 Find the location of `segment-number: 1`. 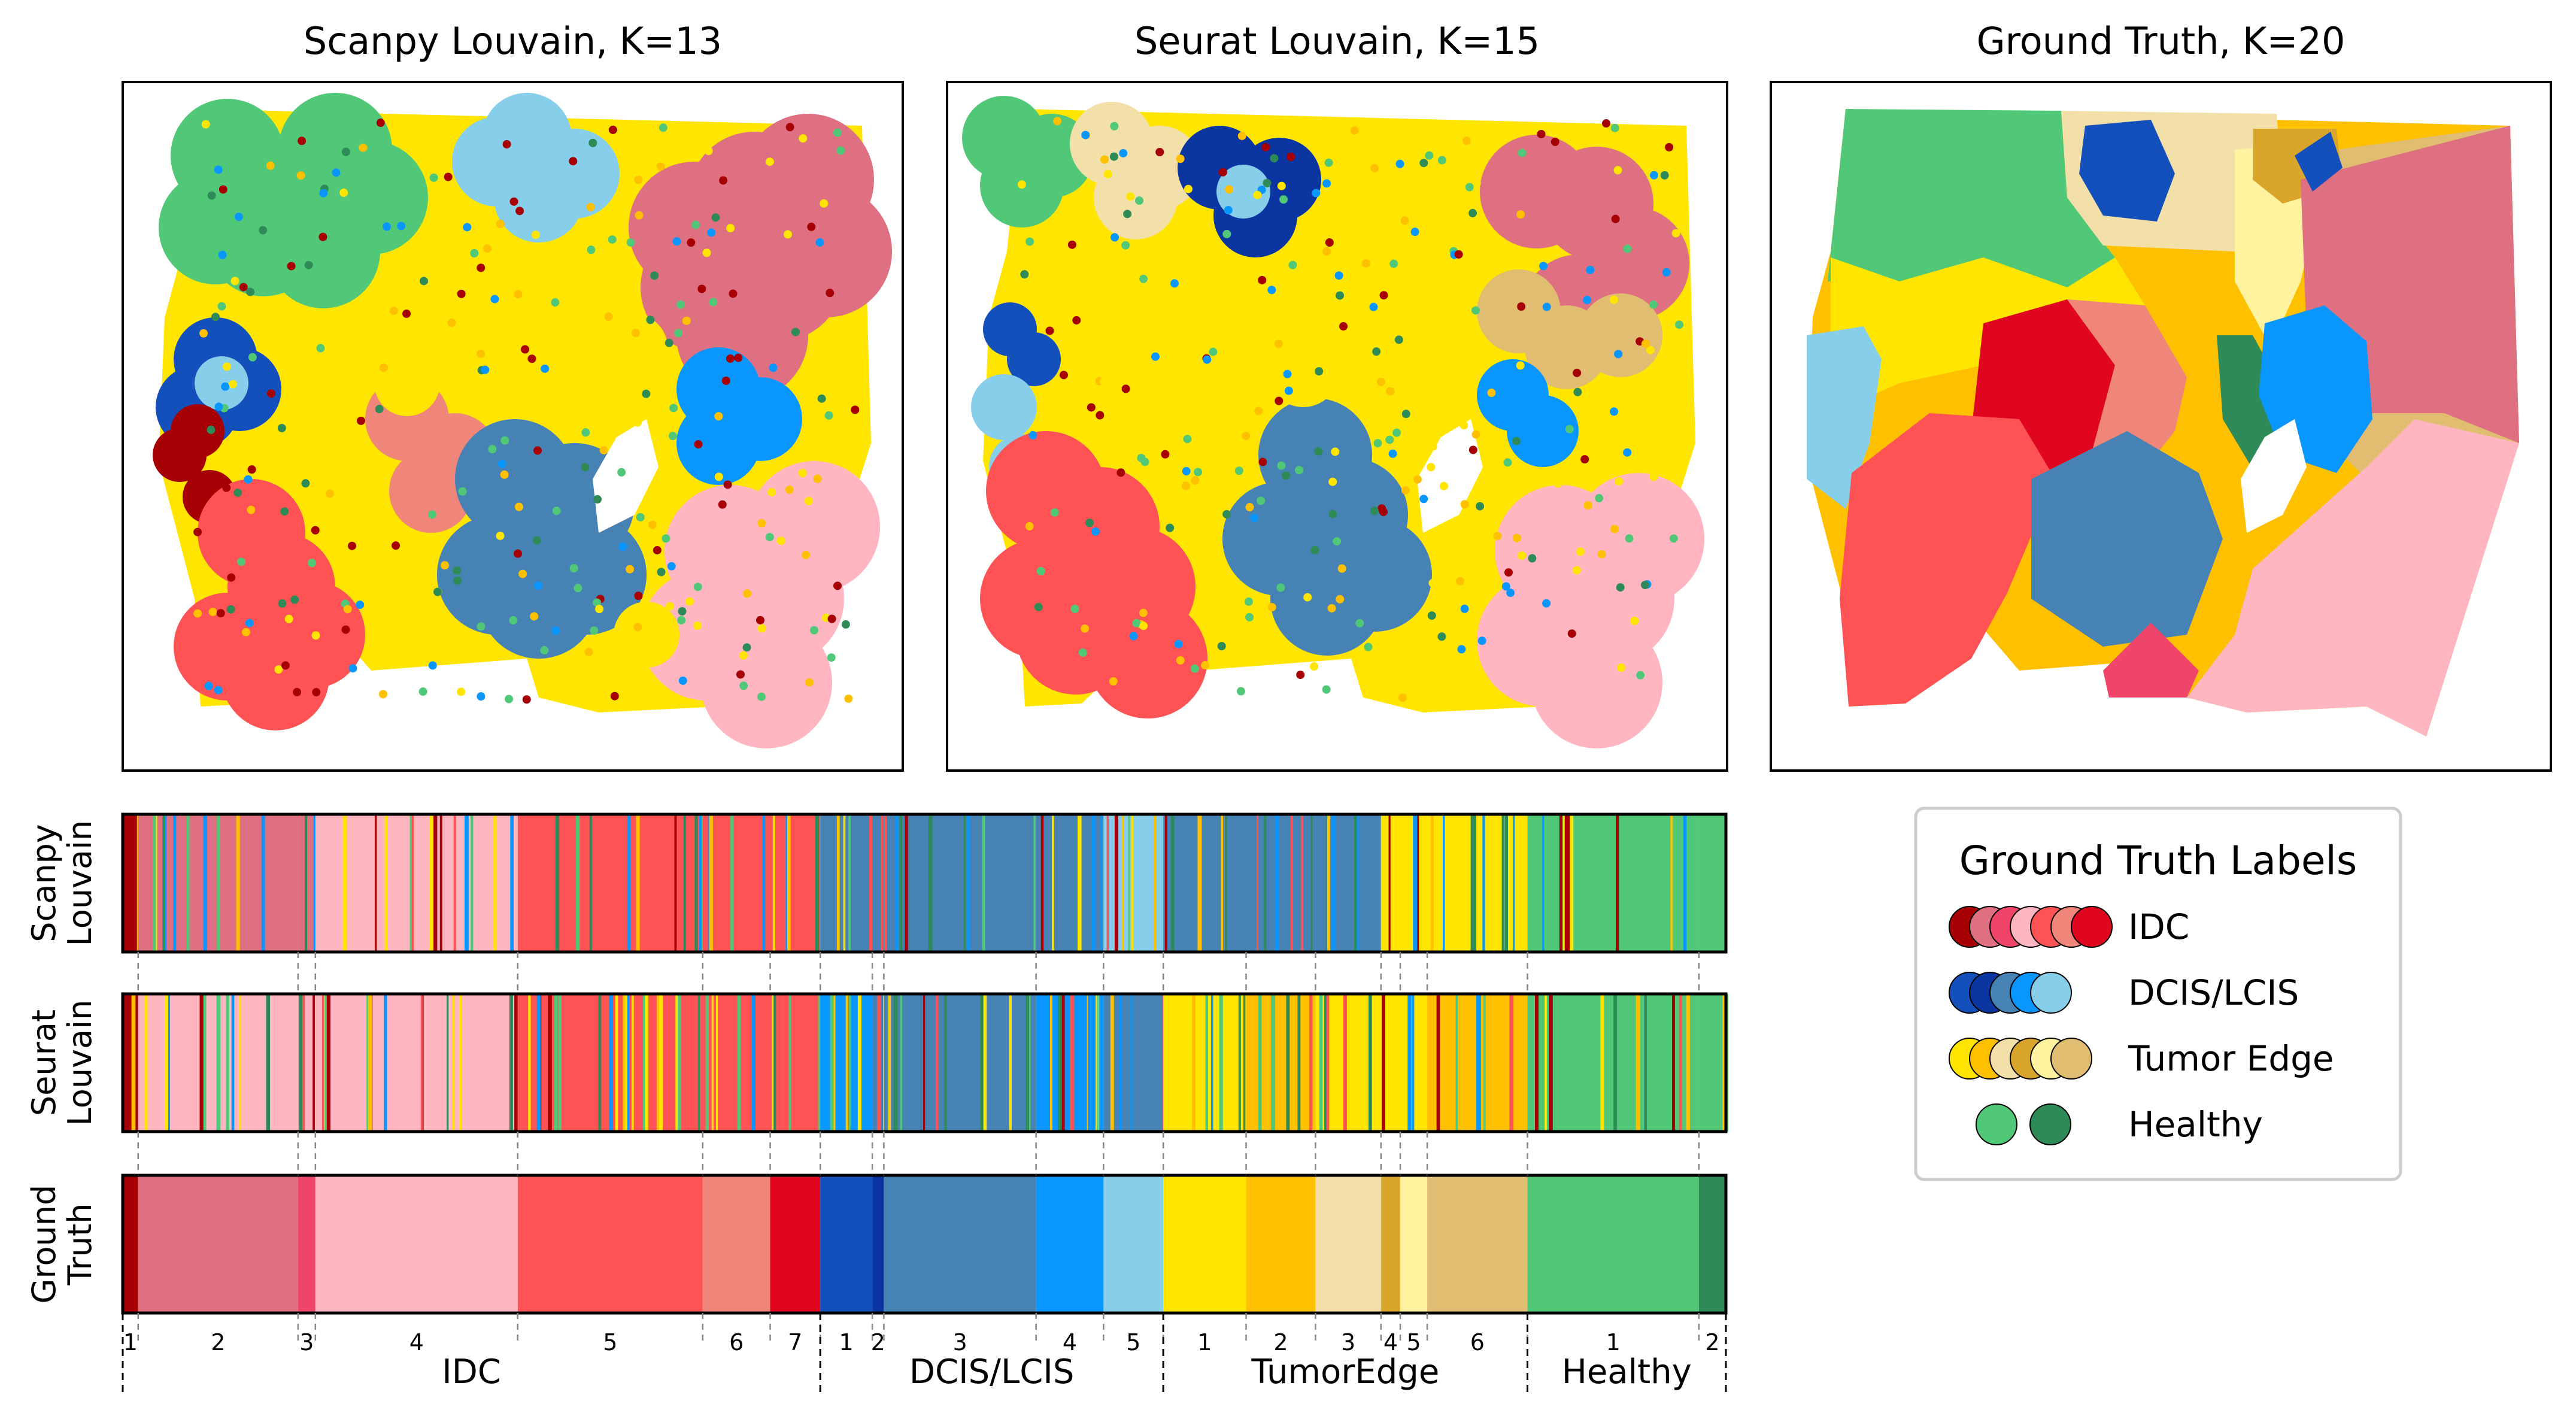

segment-number: 1 is located at coordinates (130, 1342).